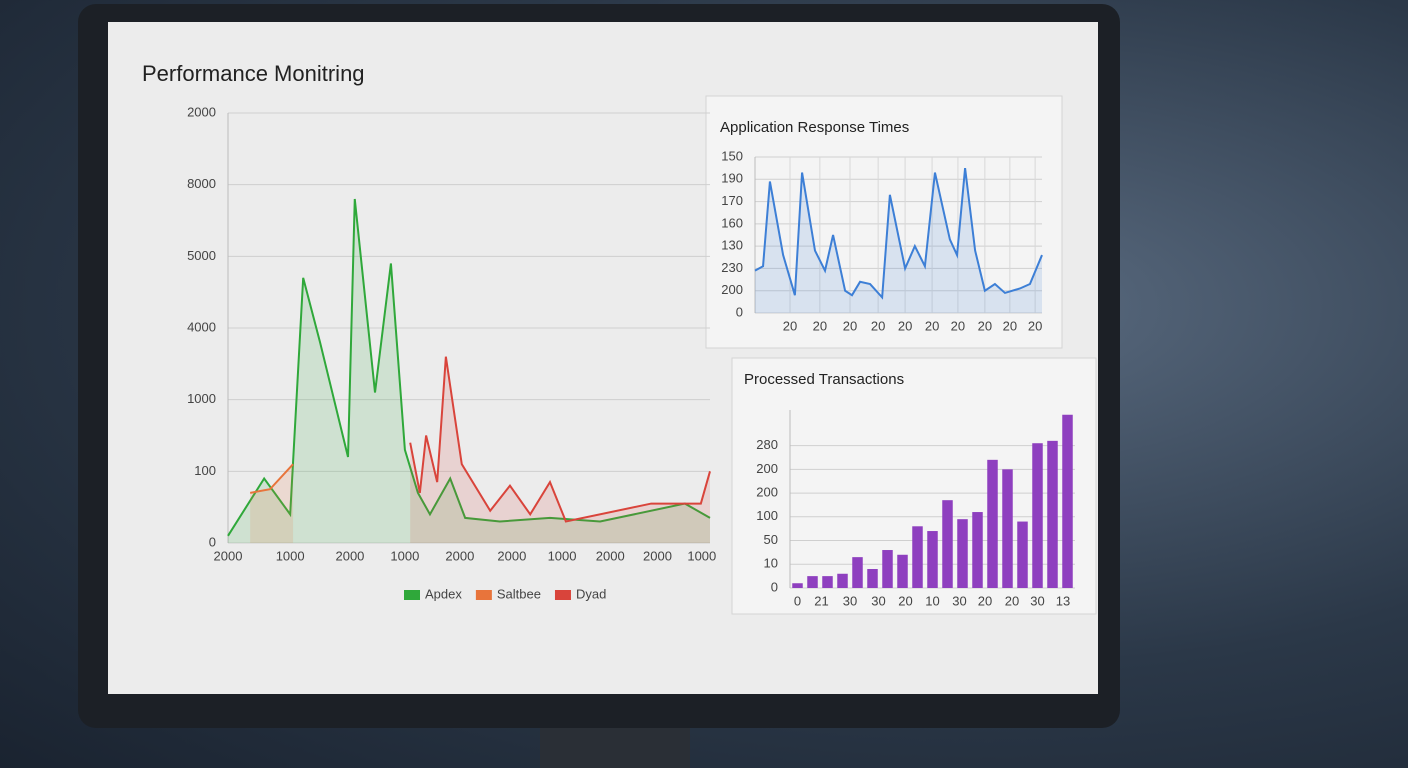  Describe the element at coordinates (824, 379) in the screenshot. I see `chart-title: Processed Transactions` at that location.